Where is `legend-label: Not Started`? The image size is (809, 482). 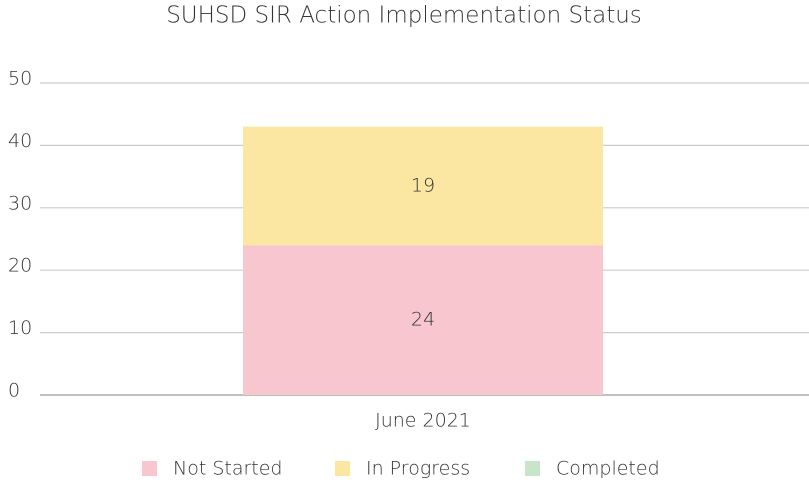
legend-label: Not Started is located at coordinates (228, 469).